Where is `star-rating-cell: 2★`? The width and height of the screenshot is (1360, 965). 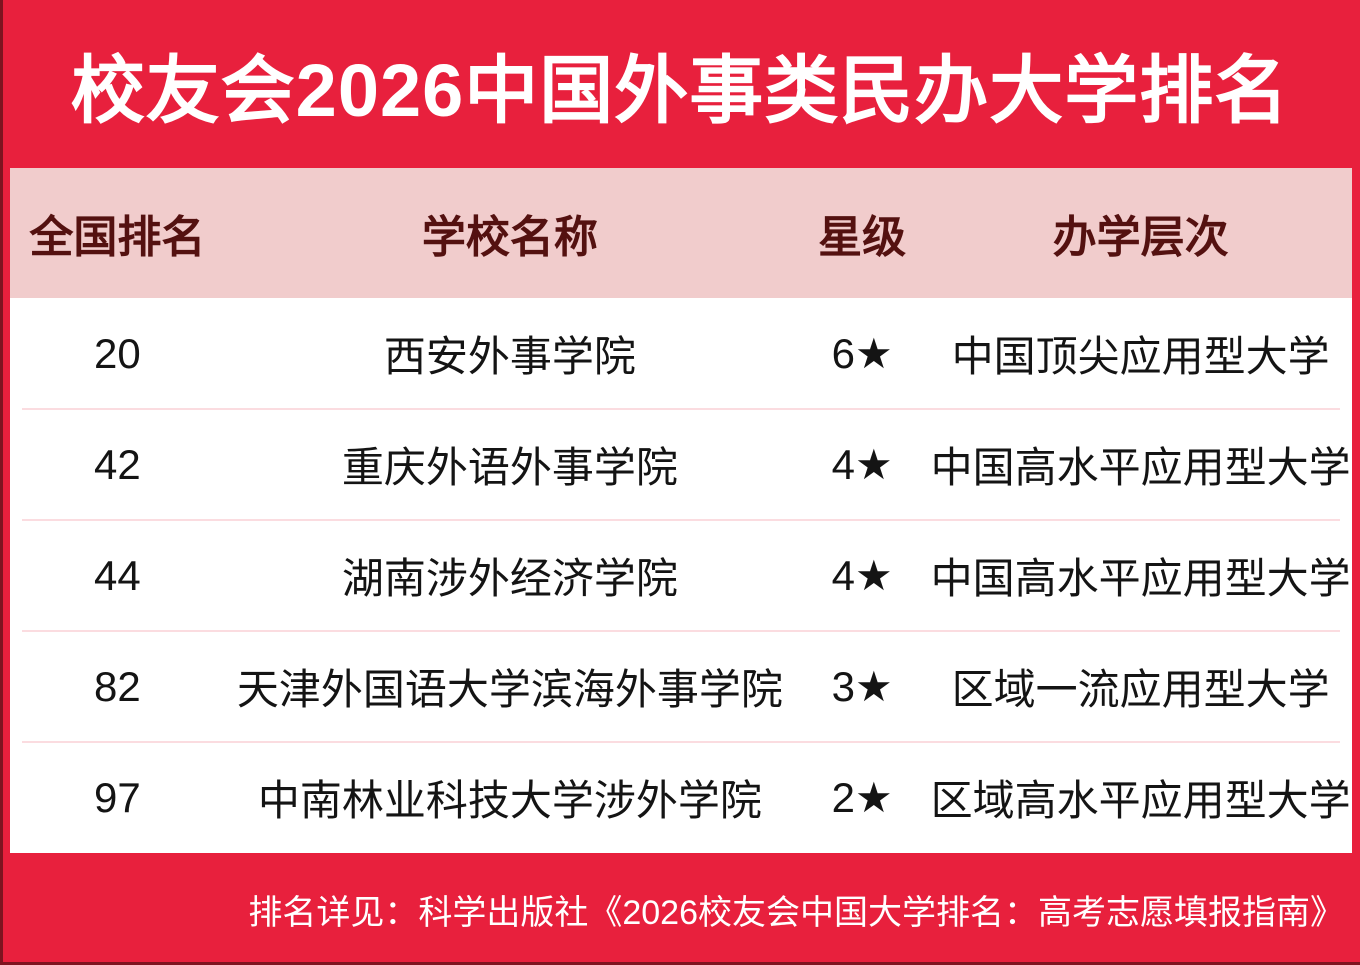
star-rating-cell: 2★ is located at coordinates (862, 797).